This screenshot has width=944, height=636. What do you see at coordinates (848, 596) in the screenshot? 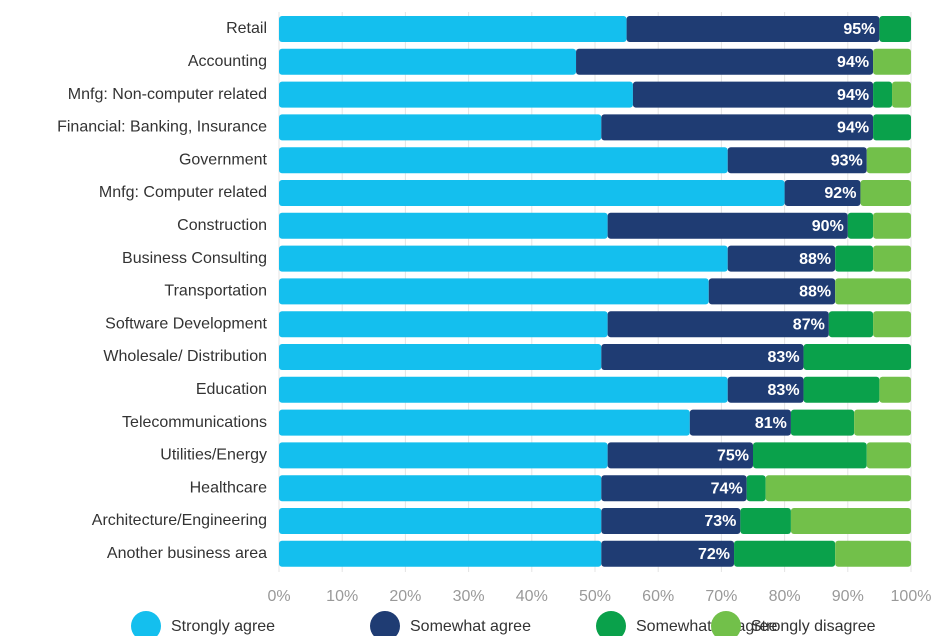
I see `x-tick-label: 90%` at bounding box center [848, 596].